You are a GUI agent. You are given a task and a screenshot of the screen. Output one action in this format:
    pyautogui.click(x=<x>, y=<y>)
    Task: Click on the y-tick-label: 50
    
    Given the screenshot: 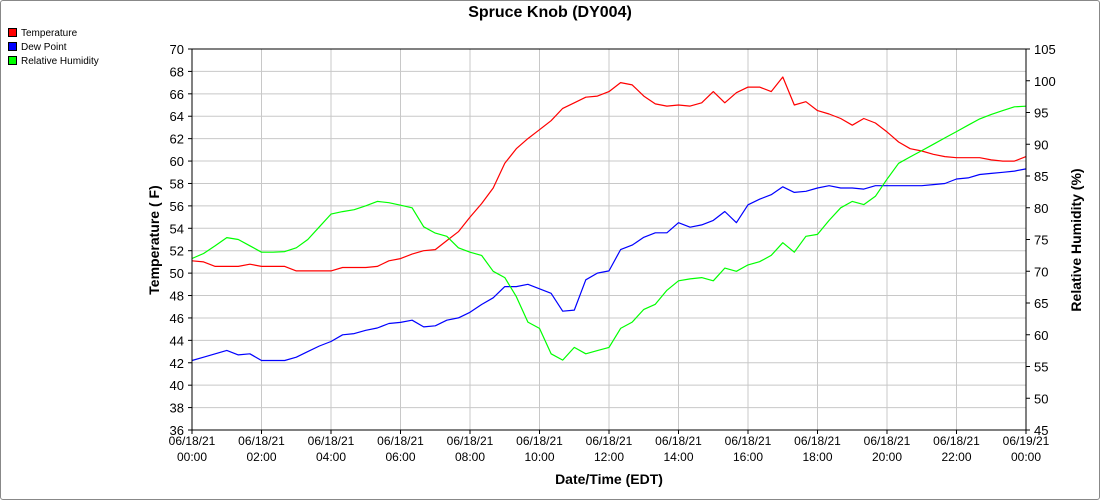 What is the action you would take?
    pyautogui.click(x=177, y=273)
    